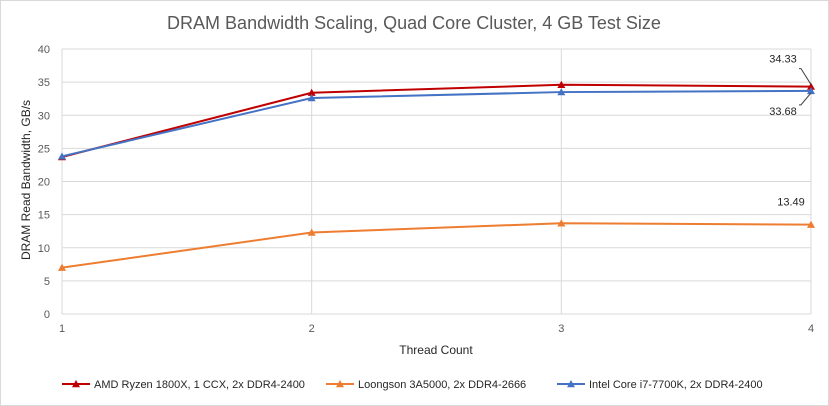 The height and width of the screenshot is (406, 829). What do you see at coordinates (47, 282) in the screenshot?
I see `y-tick-label: 5` at bounding box center [47, 282].